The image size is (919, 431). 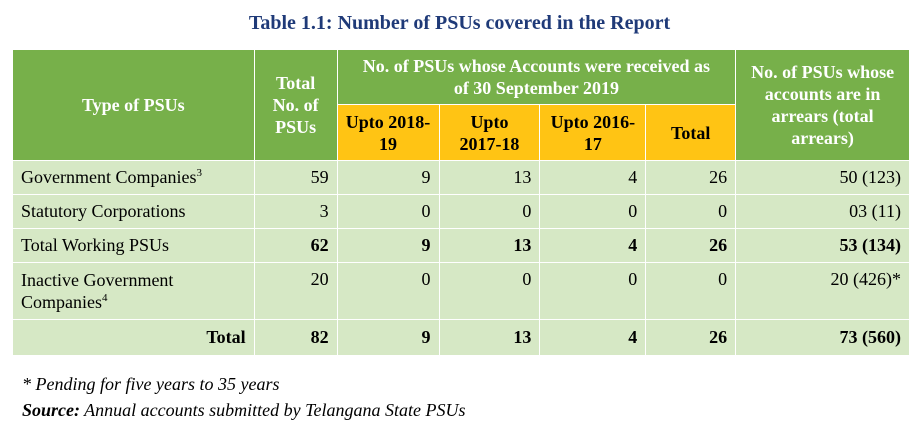 What do you see at coordinates (133, 177) in the screenshot?
I see `row-label: Government Companies3` at bounding box center [133, 177].